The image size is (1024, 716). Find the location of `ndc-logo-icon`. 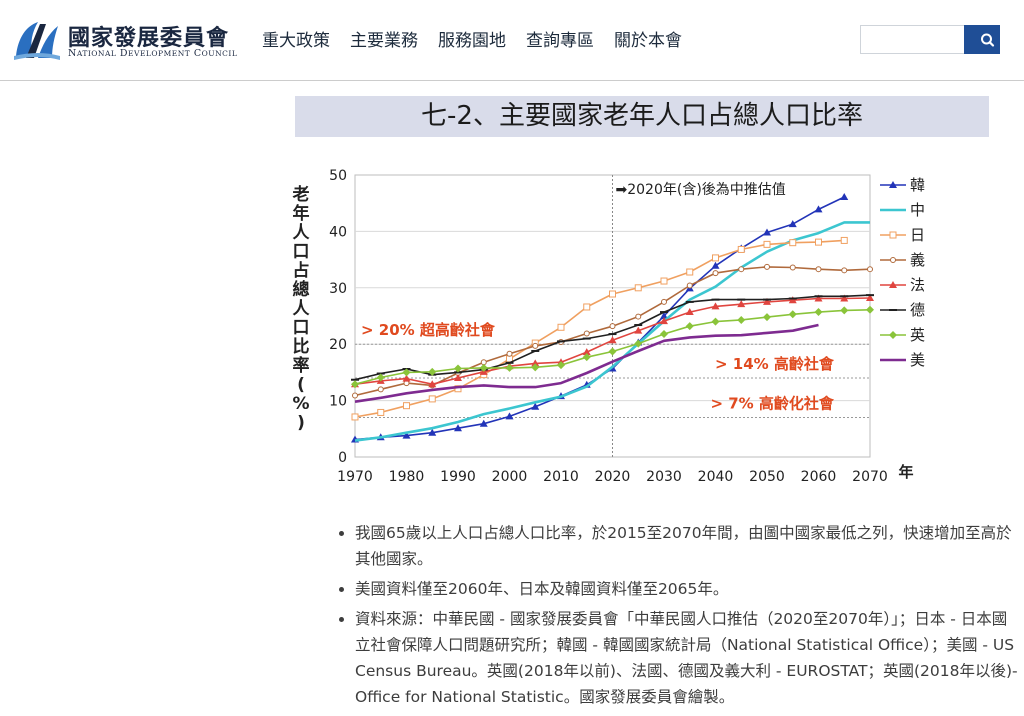

ndc-logo-icon is located at coordinates (37, 41).